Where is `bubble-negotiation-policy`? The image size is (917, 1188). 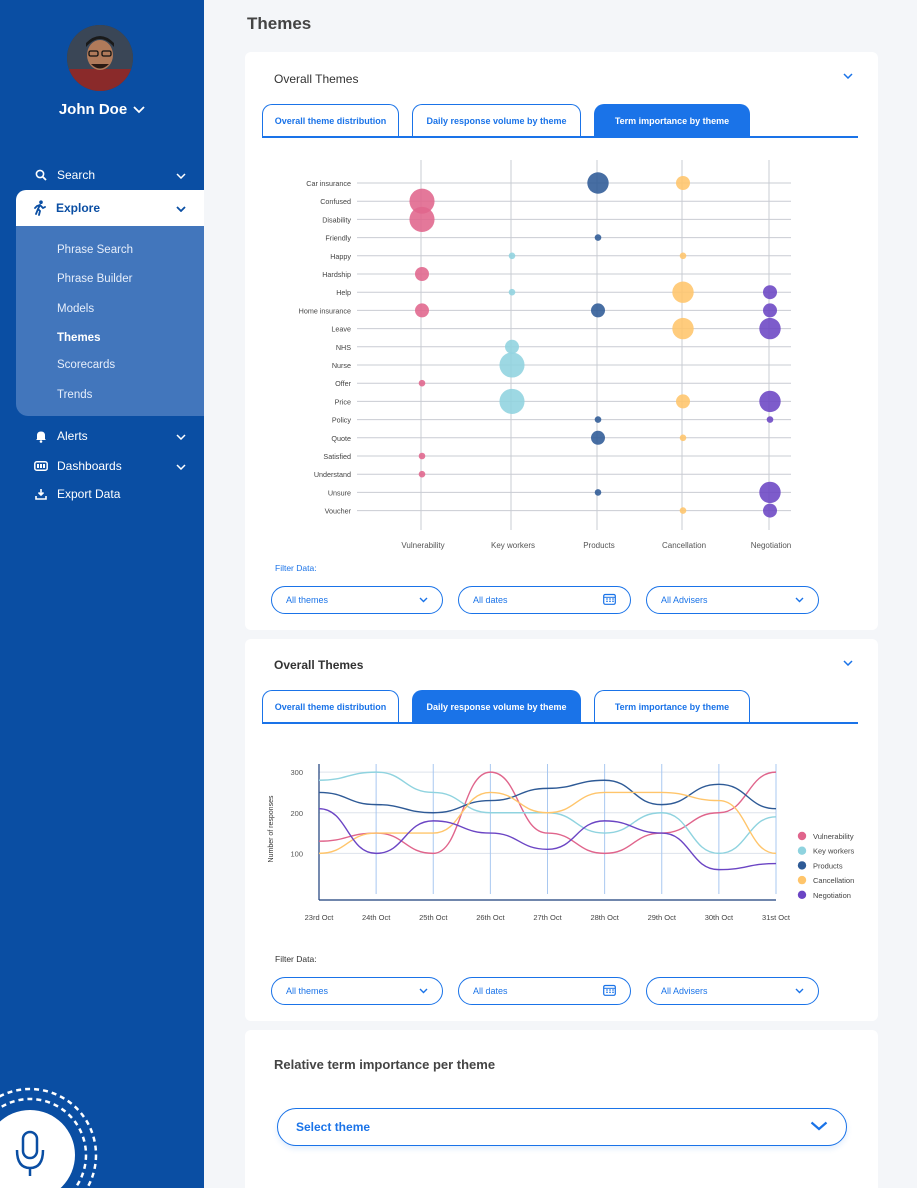 bubble-negotiation-policy is located at coordinates (770, 419).